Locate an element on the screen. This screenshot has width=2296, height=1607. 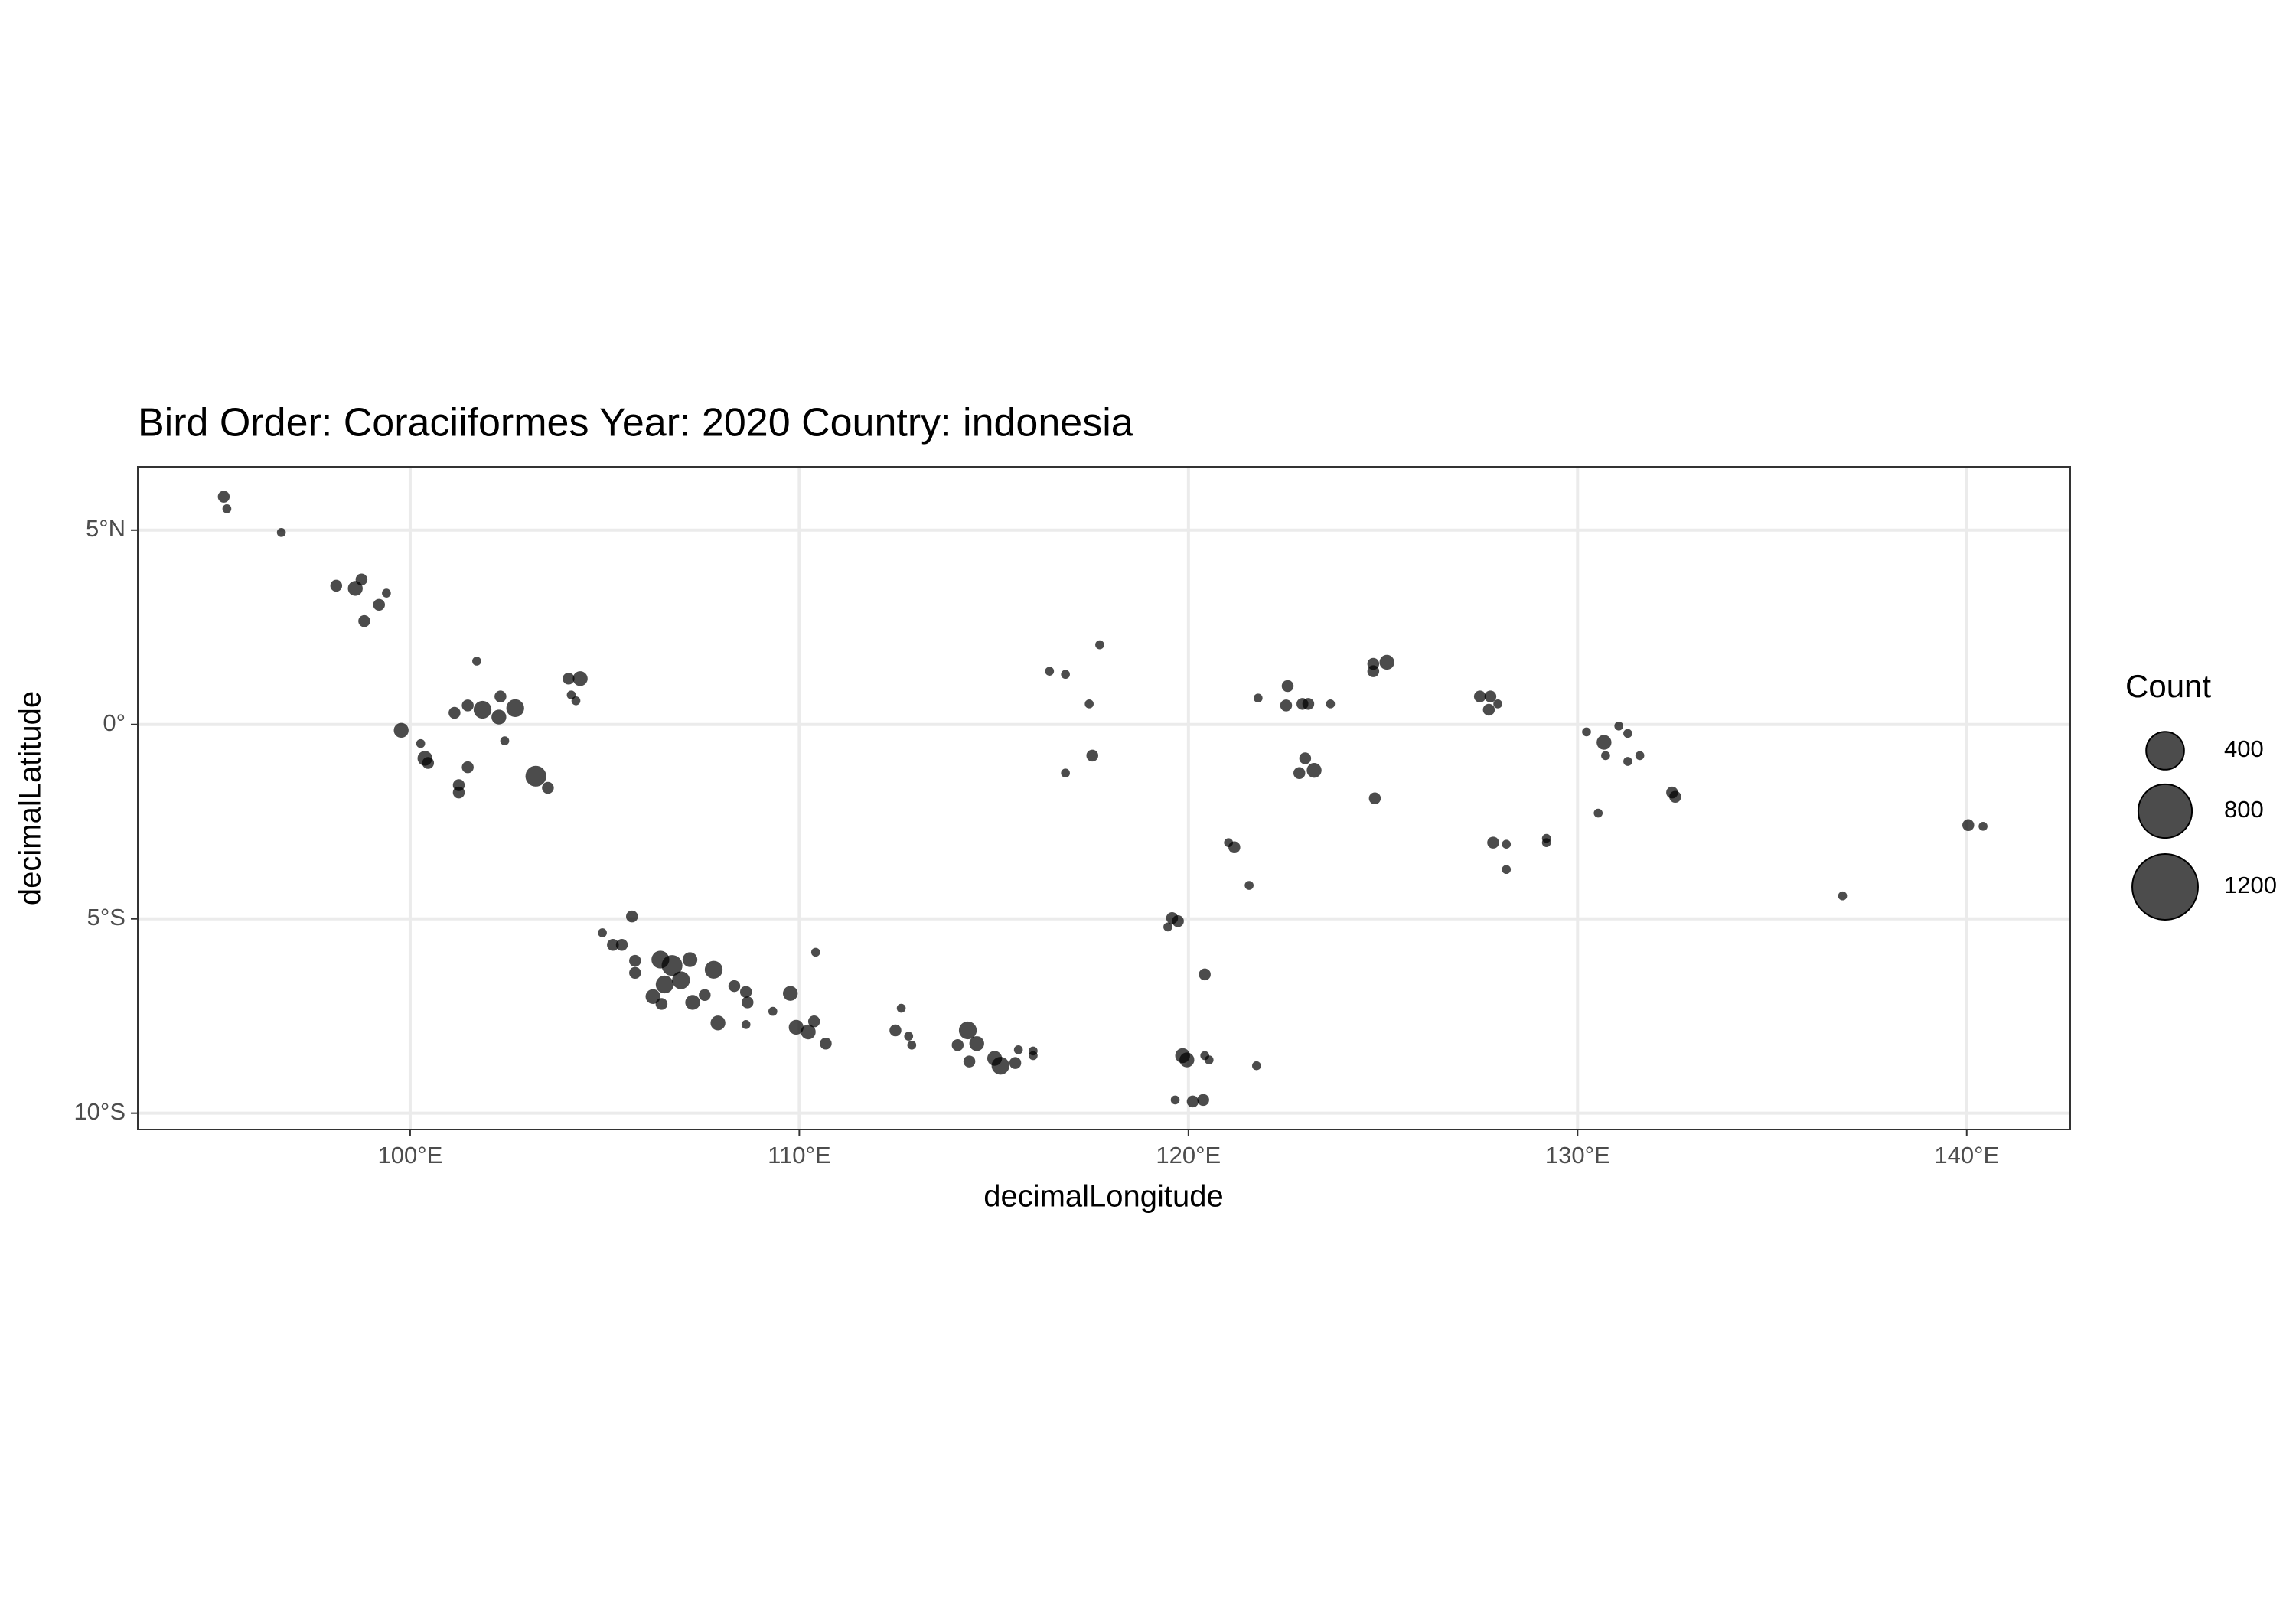
x-tick-label: 120°E is located at coordinates (1188, 1155).